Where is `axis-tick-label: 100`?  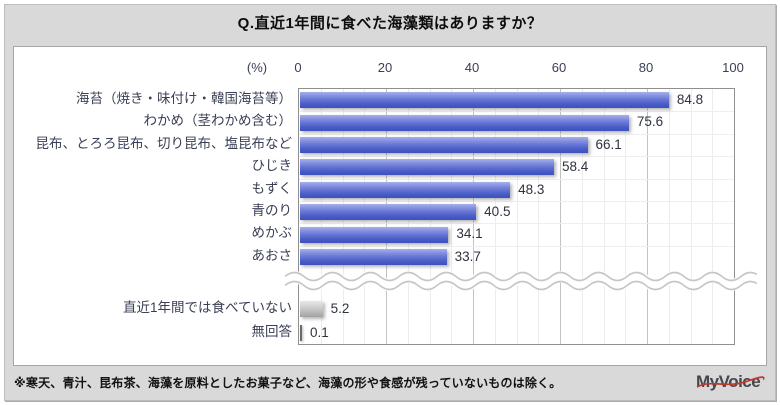
axis-tick-label: 100 is located at coordinates (733, 67).